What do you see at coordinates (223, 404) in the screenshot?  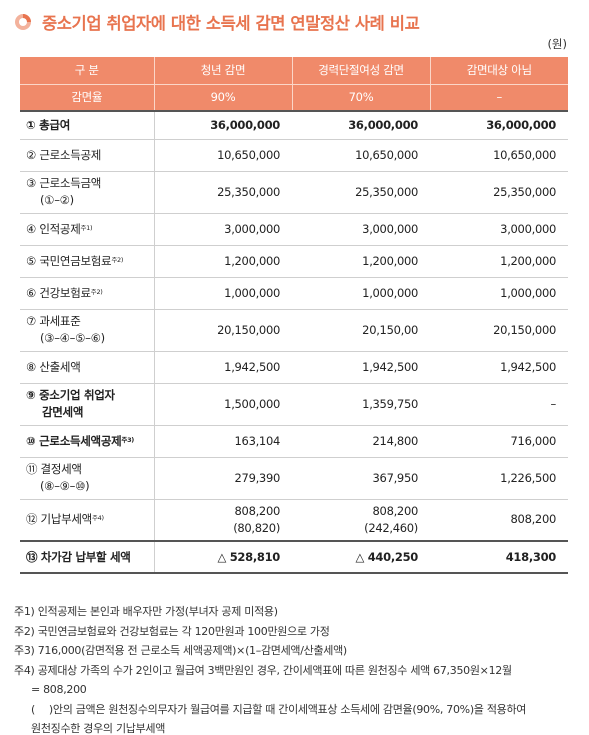 I see `value-cell: 1,500,000` at bounding box center [223, 404].